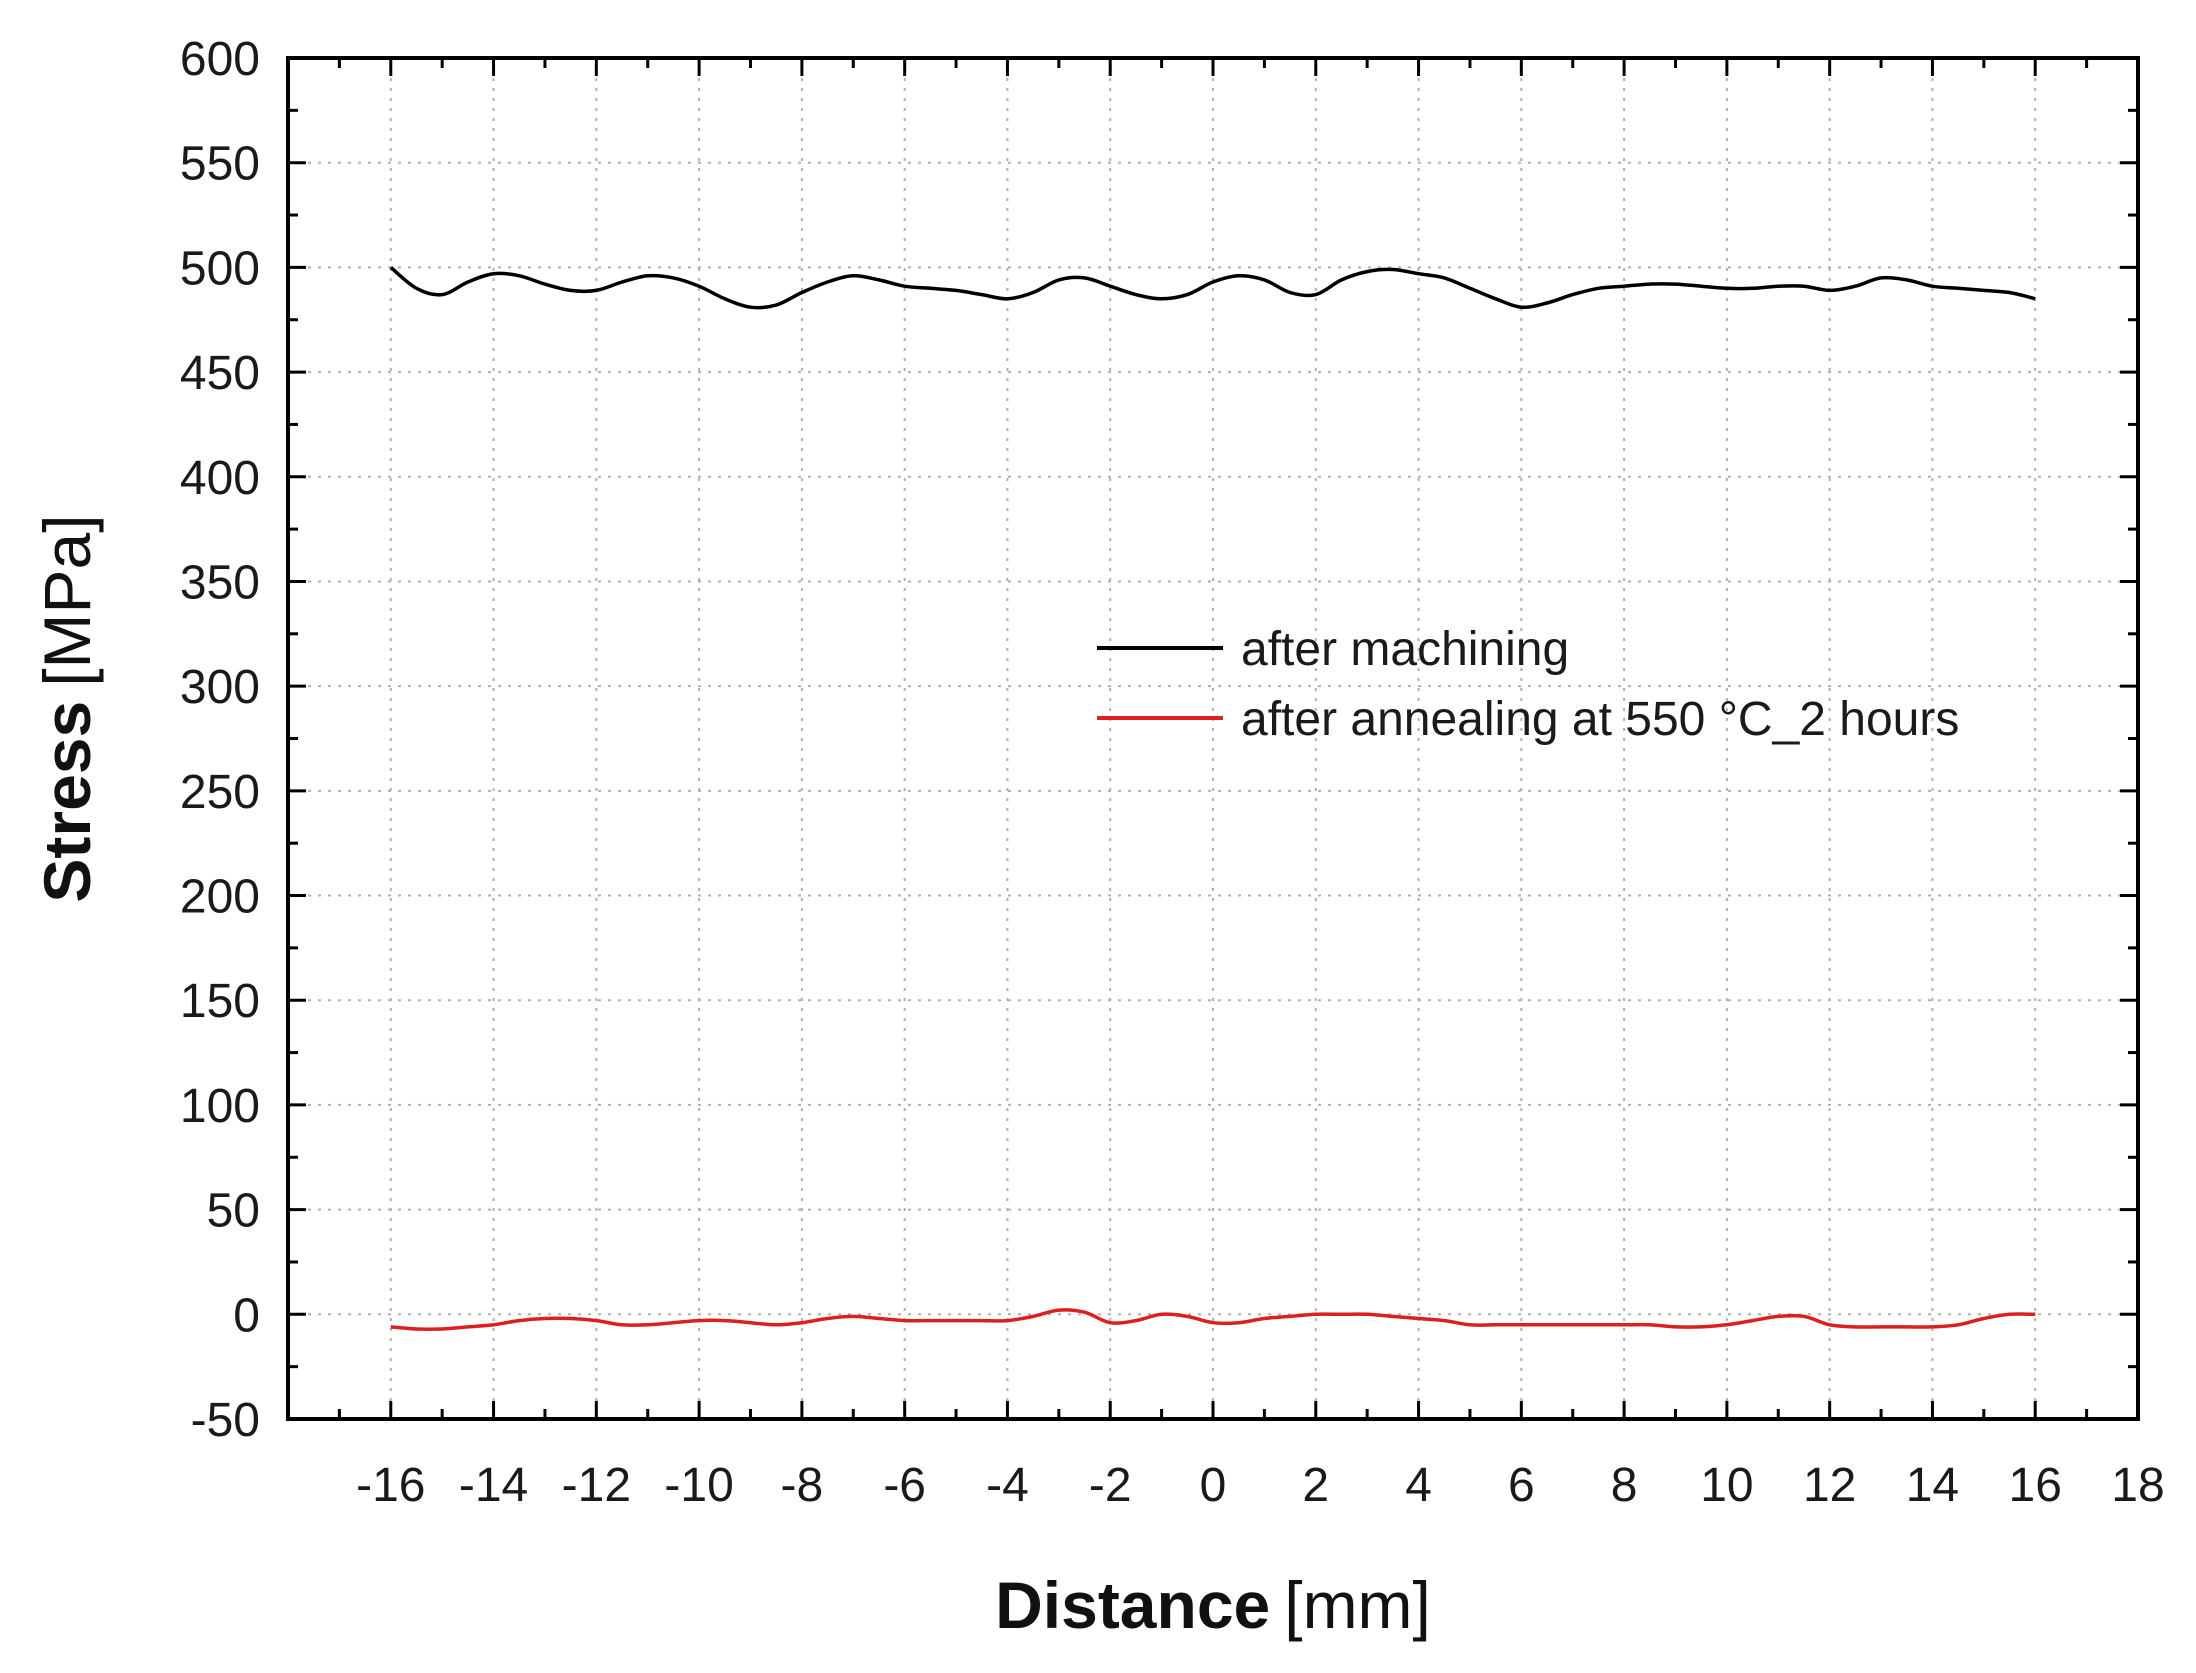 The height and width of the screenshot is (1673, 2196). Describe the element at coordinates (1829, 1485) in the screenshot. I see `x-tick-label: 12` at that location.